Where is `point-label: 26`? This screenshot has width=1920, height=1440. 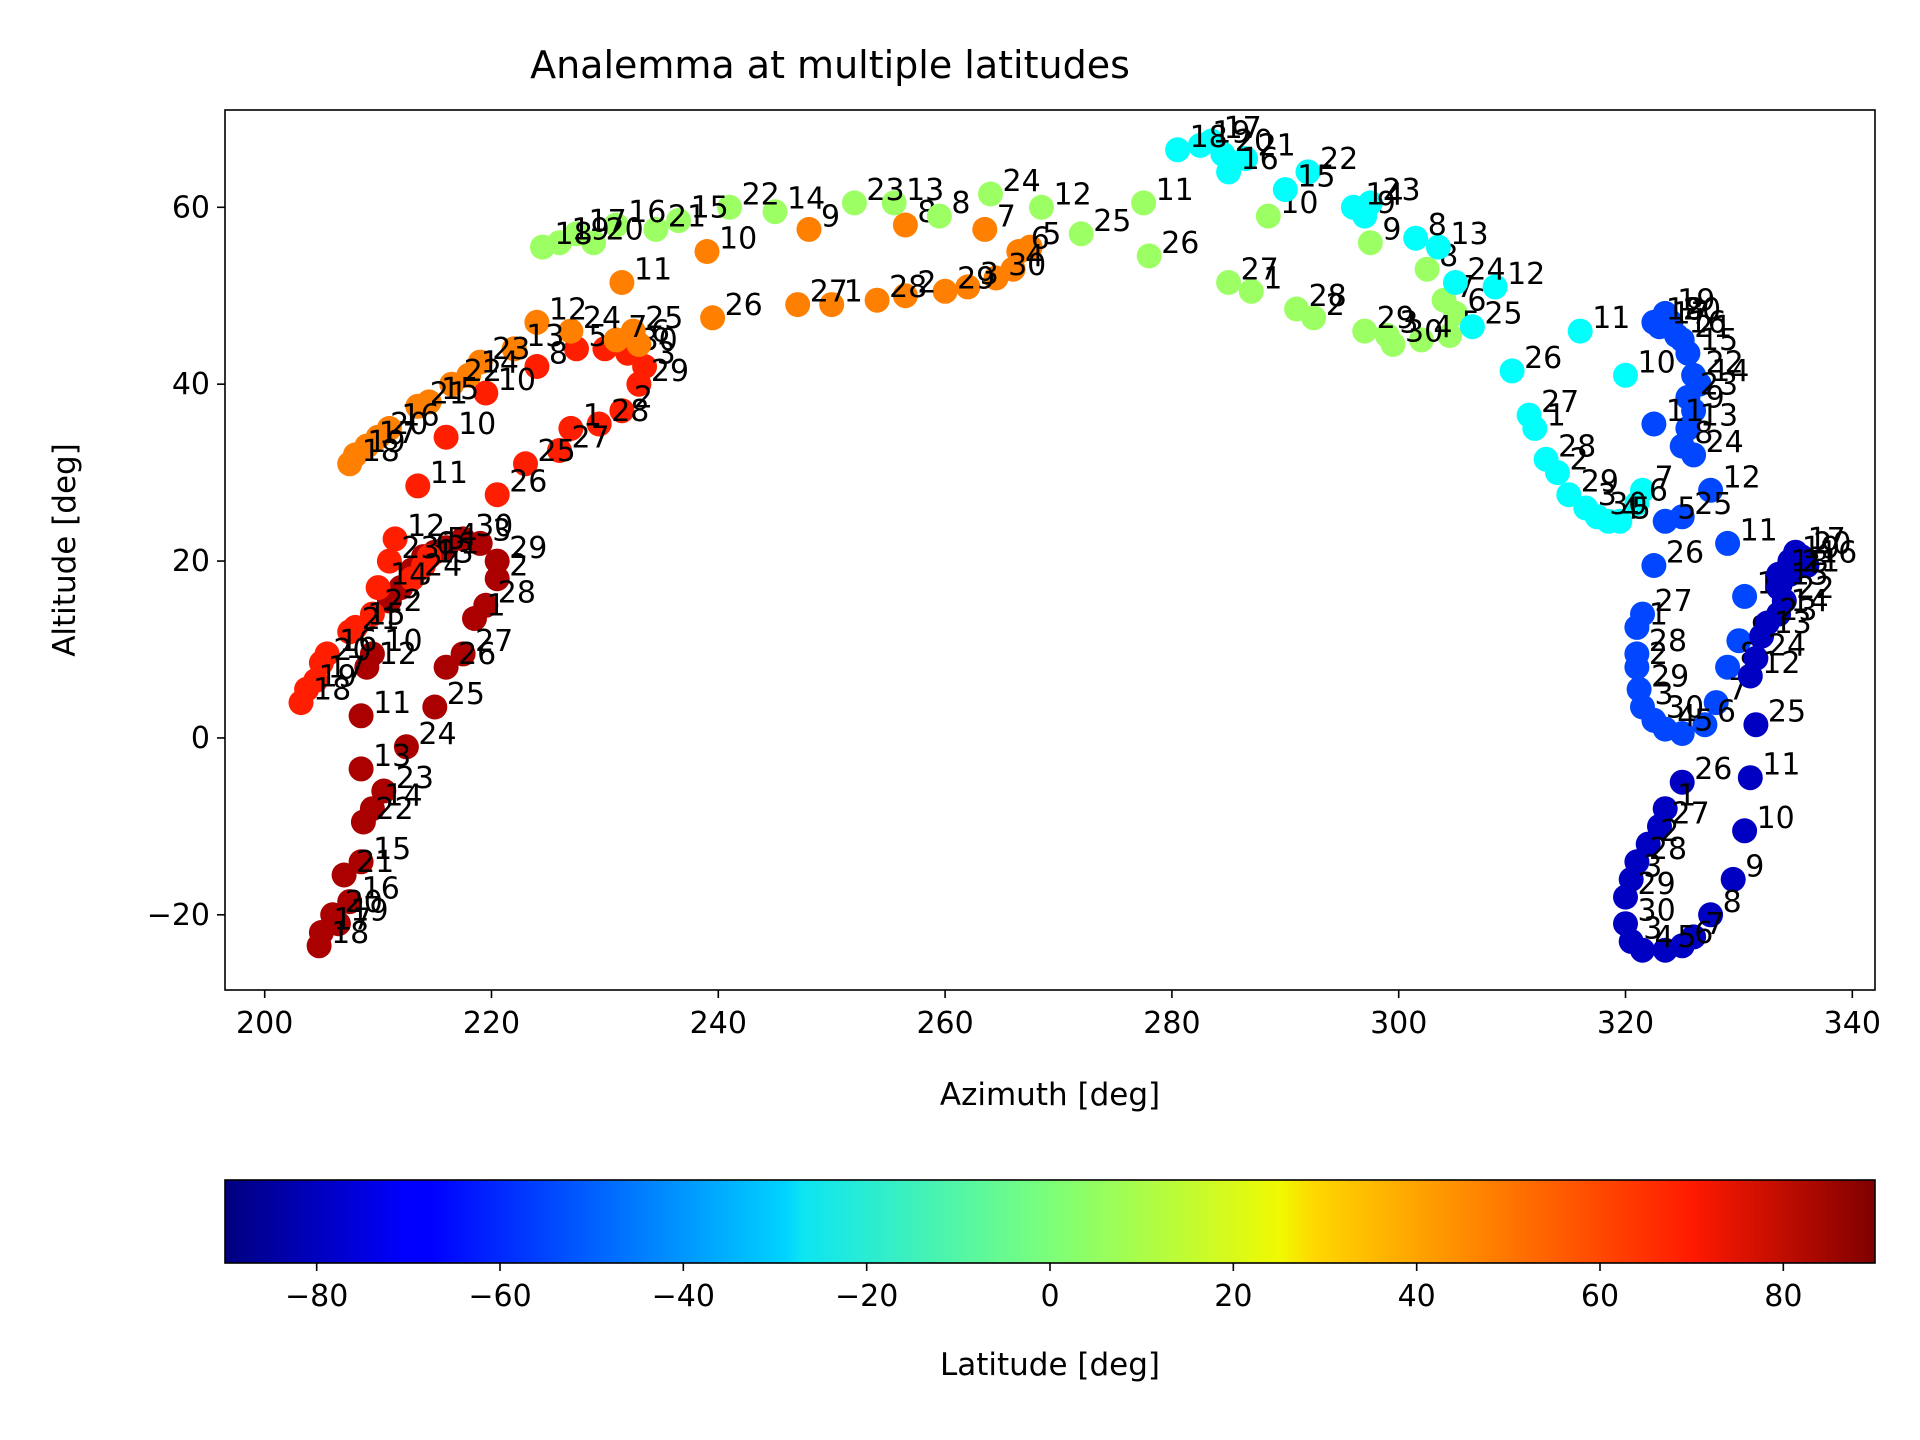
point-label: 26 is located at coordinates (1685, 553).